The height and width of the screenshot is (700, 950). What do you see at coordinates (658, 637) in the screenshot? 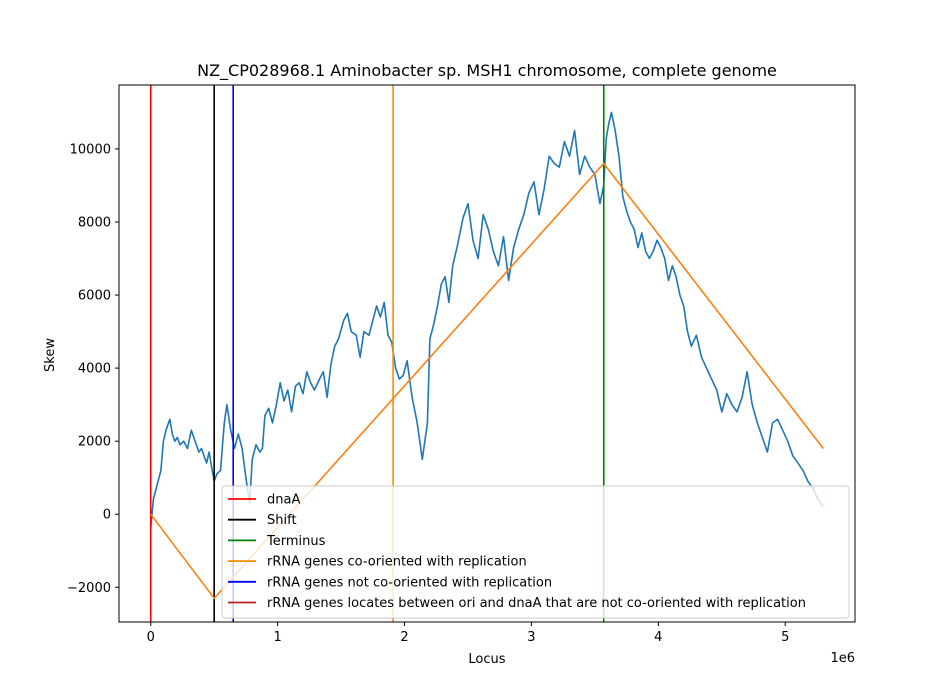
I see `x-tick-label: 4` at bounding box center [658, 637].